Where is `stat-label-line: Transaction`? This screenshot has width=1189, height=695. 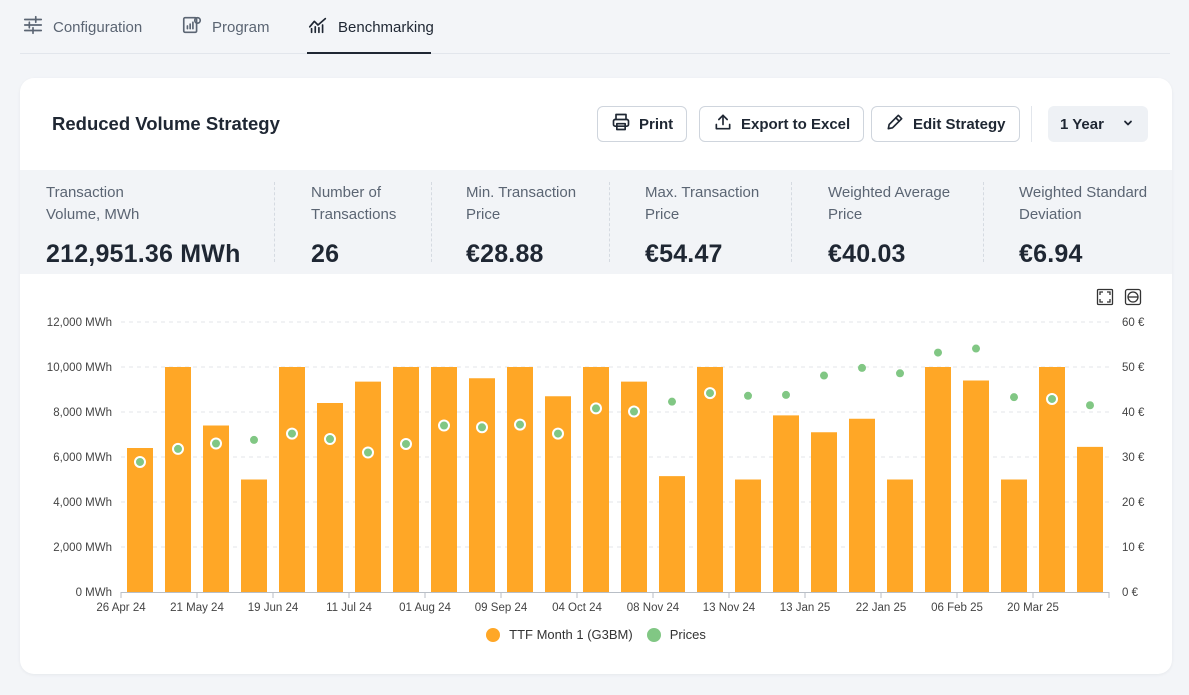 stat-label-line: Transaction is located at coordinates (85, 192).